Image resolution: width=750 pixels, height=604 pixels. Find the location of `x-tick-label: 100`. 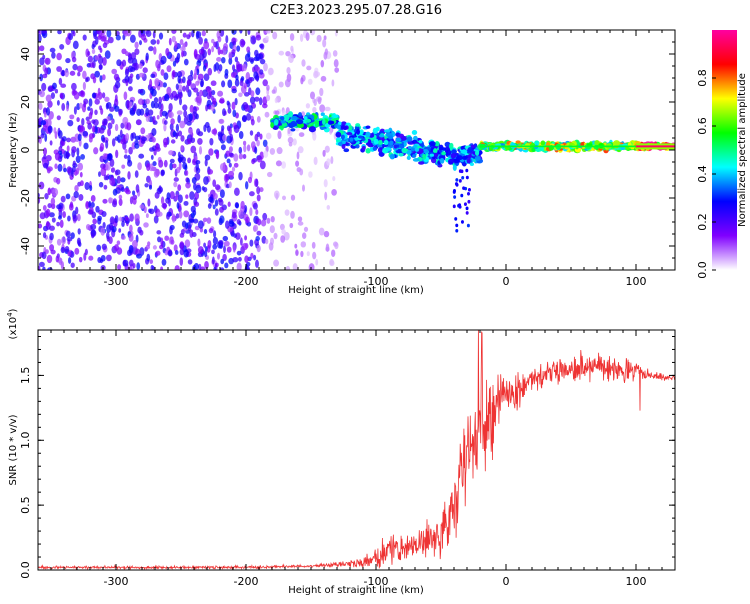

x-tick-label: 100 is located at coordinates (636, 581).